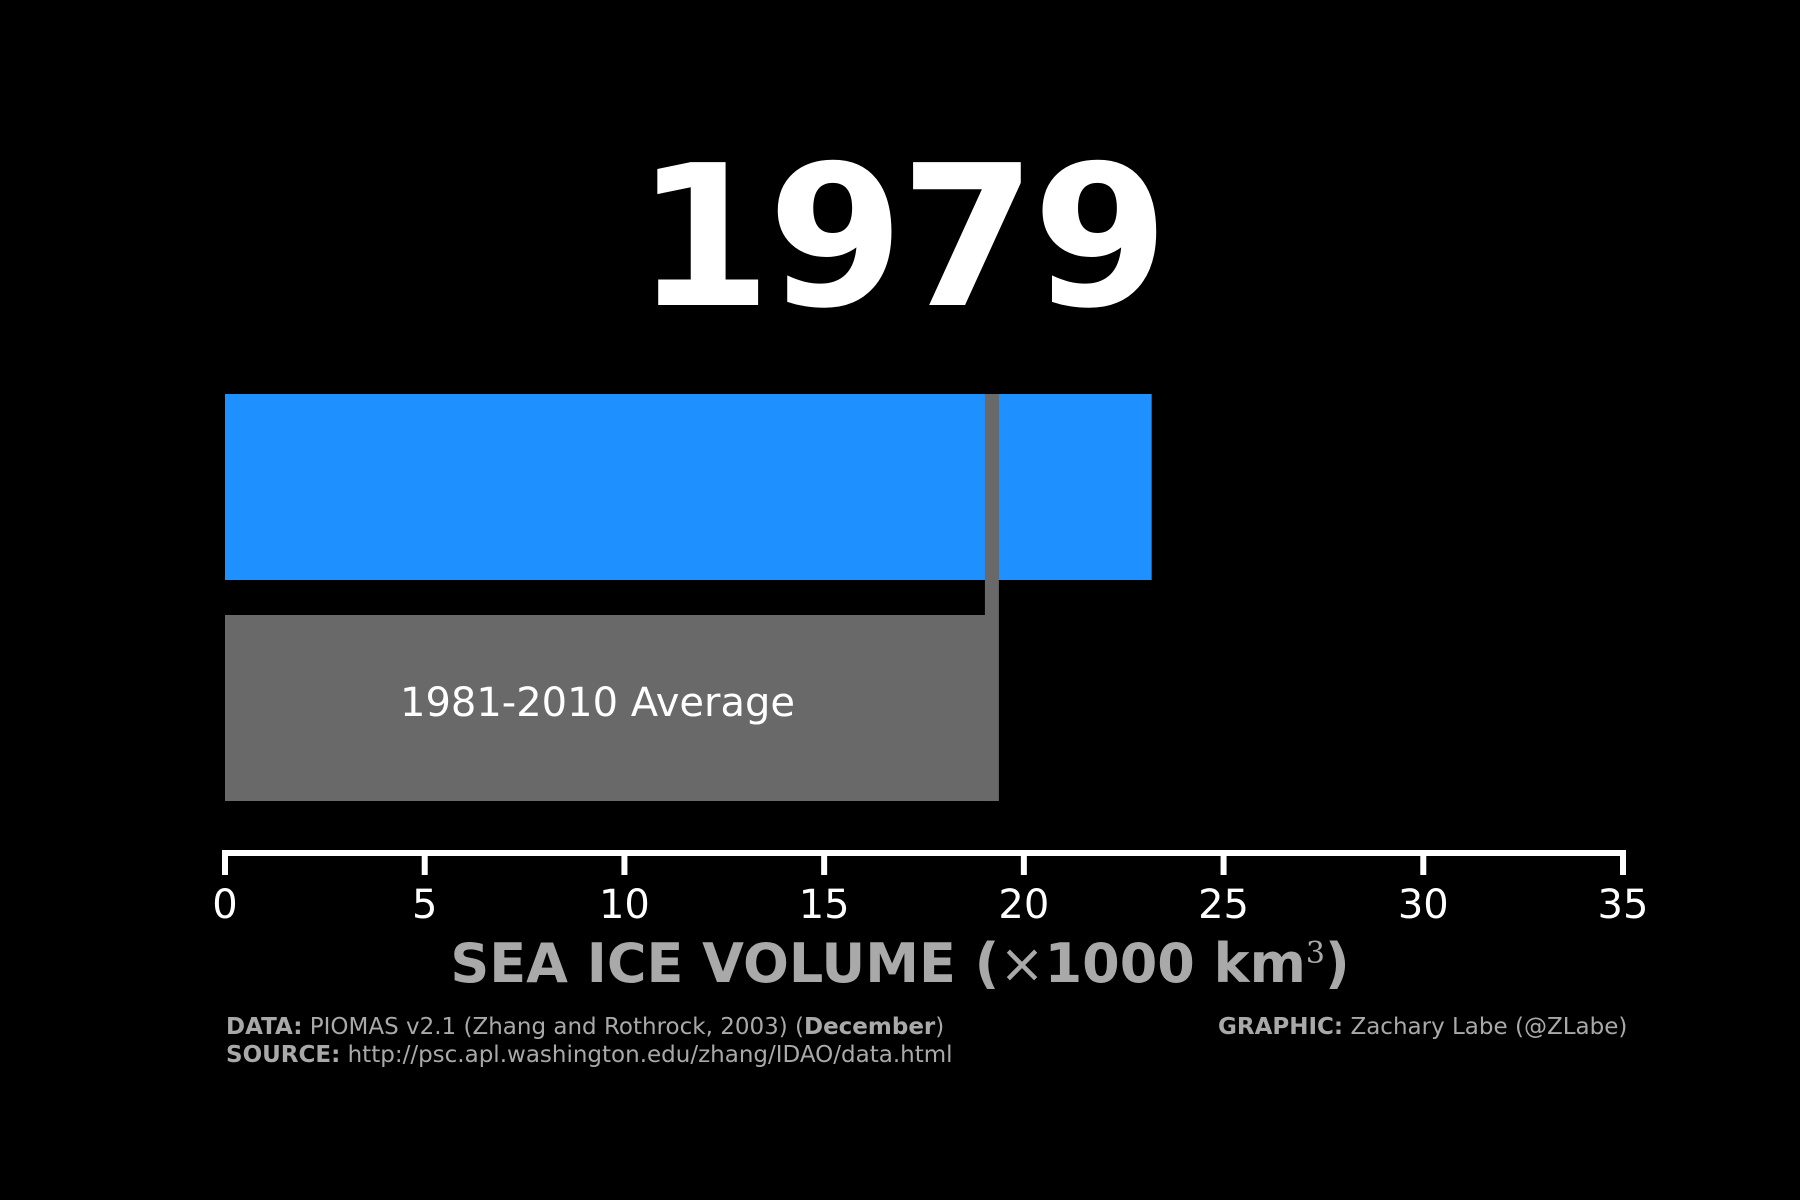 The width and height of the screenshot is (1800, 1200). I want to click on x-tick-label-20: 20, so click(1023, 905).